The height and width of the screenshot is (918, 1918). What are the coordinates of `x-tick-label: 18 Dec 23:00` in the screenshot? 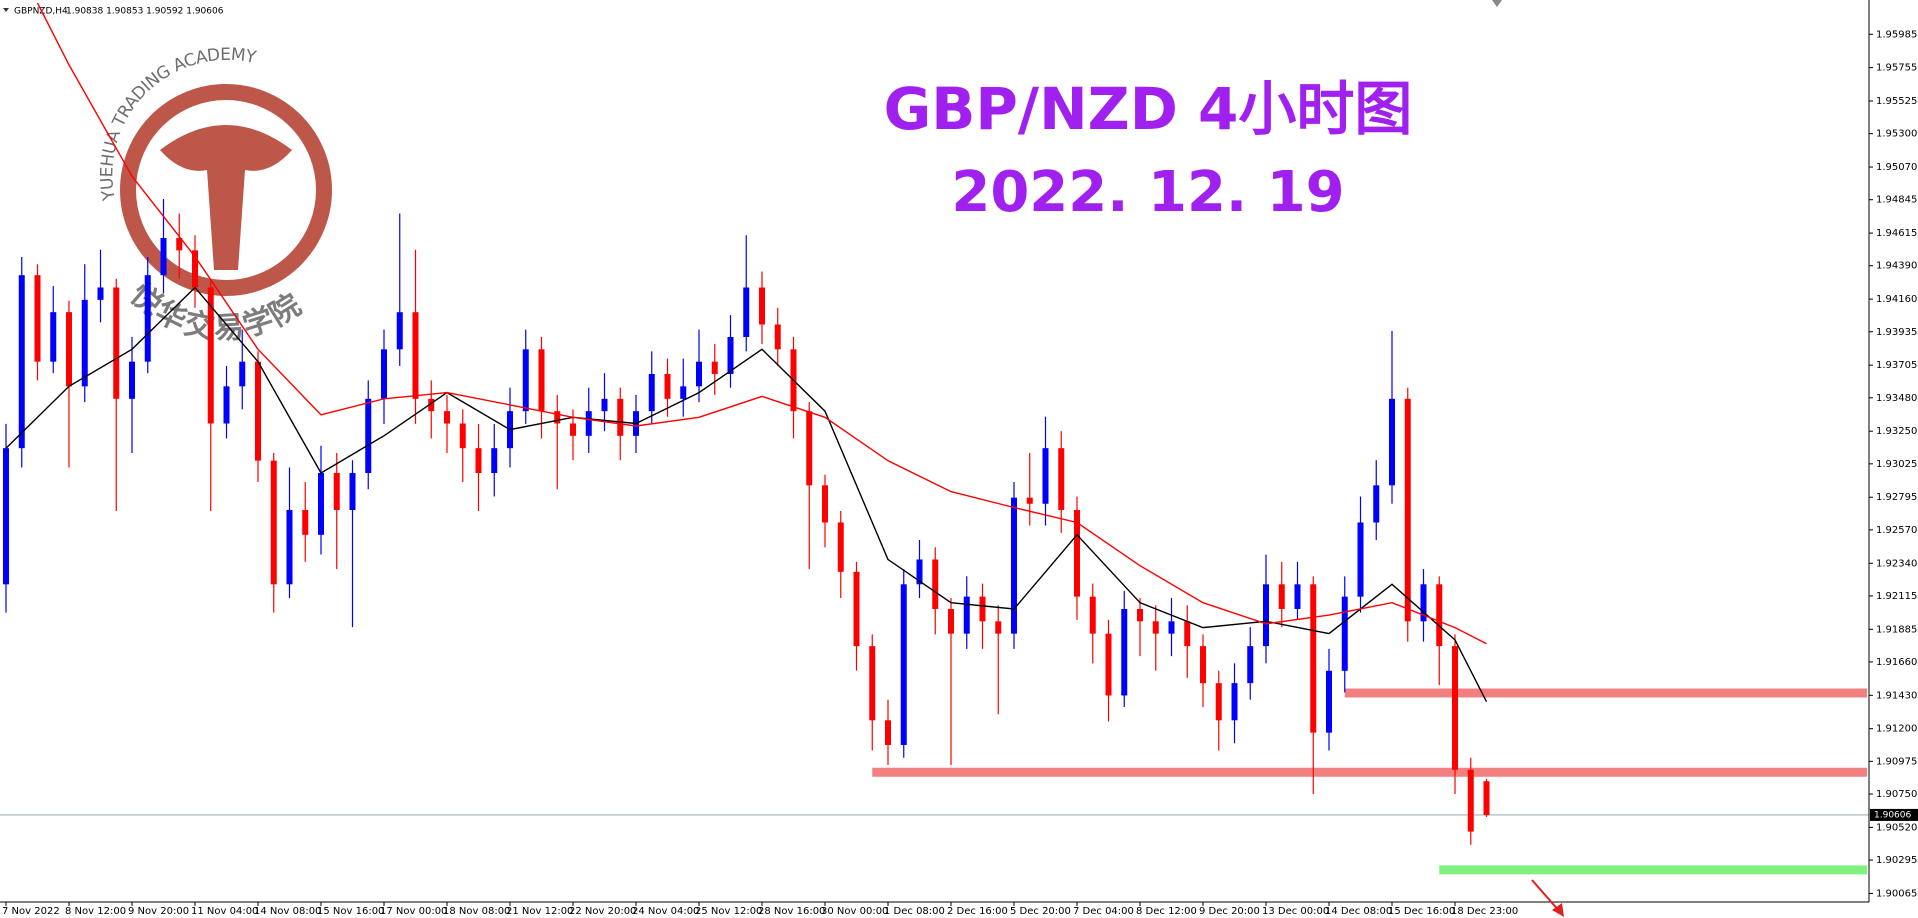 It's located at (1484, 911).